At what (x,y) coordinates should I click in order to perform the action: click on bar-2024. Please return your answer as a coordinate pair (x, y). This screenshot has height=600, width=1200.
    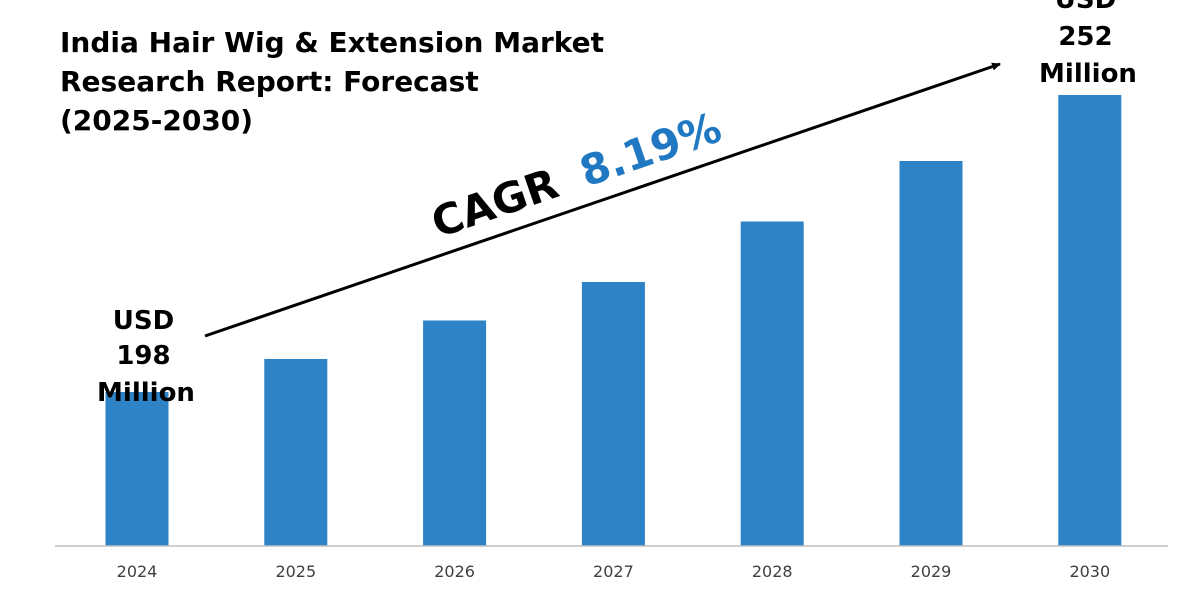
    Looking at the image, I should click on (137, 469).